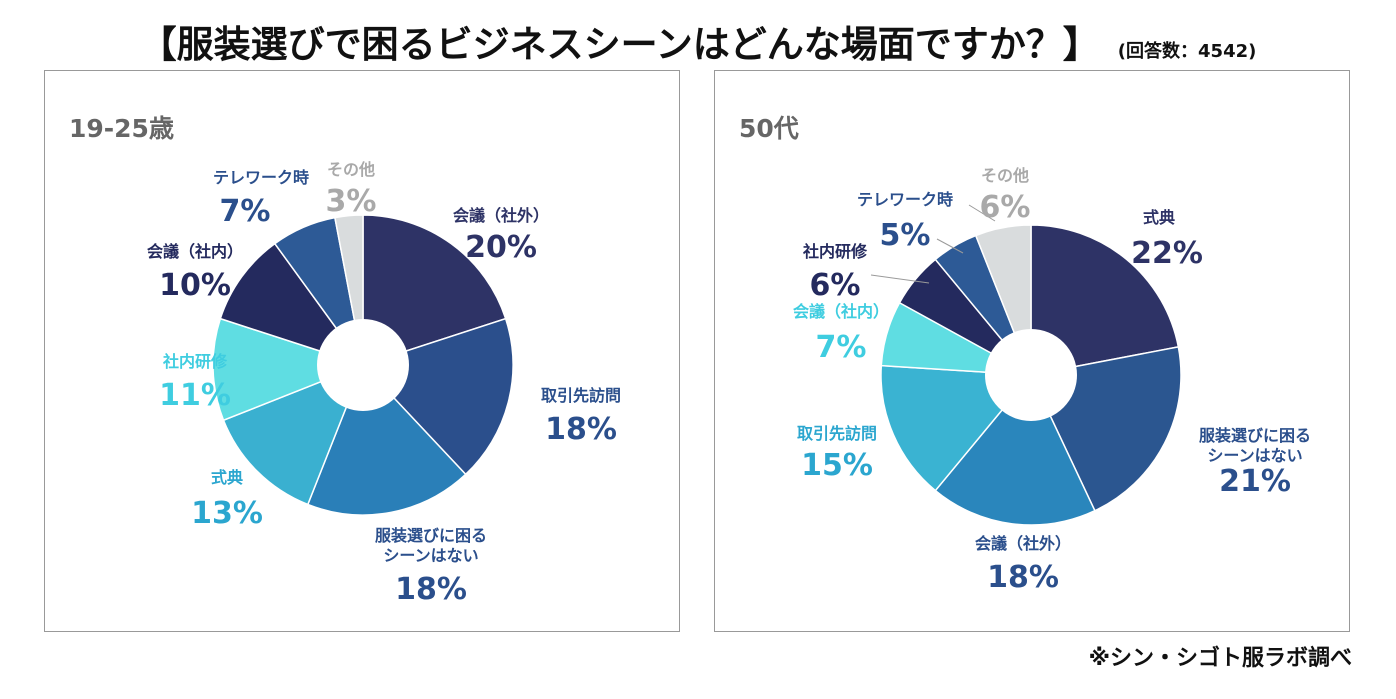 The width and height of the screenshot is (1396, 699). What do you see at coordinates (619, 44) in the screenshot?
I see `chart-title: 【服装選びで困るビジネスシーンはどんな場面ですか？】` at bounding box center [619, 44].